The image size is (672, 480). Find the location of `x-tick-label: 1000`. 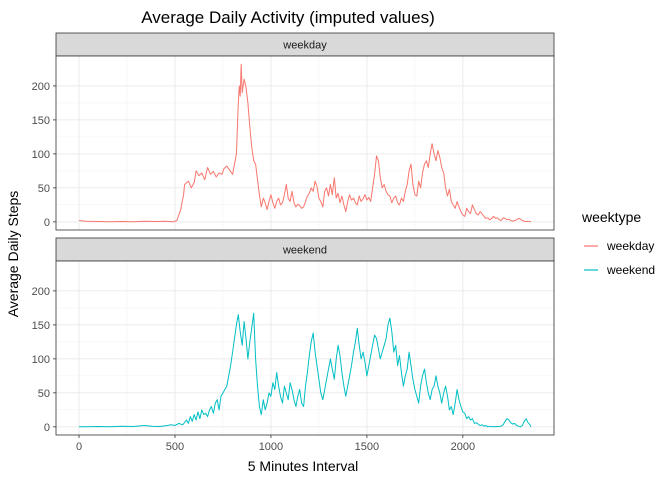

x-tick-label: 1000 is located at coordinates (271, 447).